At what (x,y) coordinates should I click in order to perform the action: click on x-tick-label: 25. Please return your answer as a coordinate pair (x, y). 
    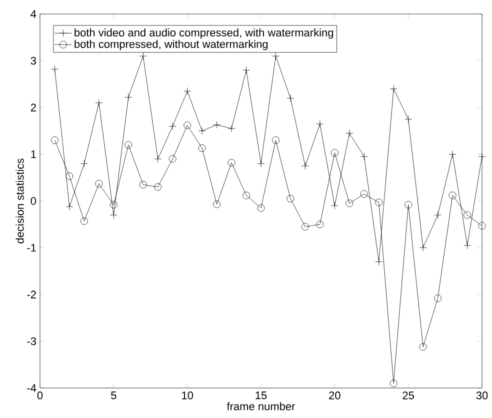
    Looking at the image, I should click on (408, 396).